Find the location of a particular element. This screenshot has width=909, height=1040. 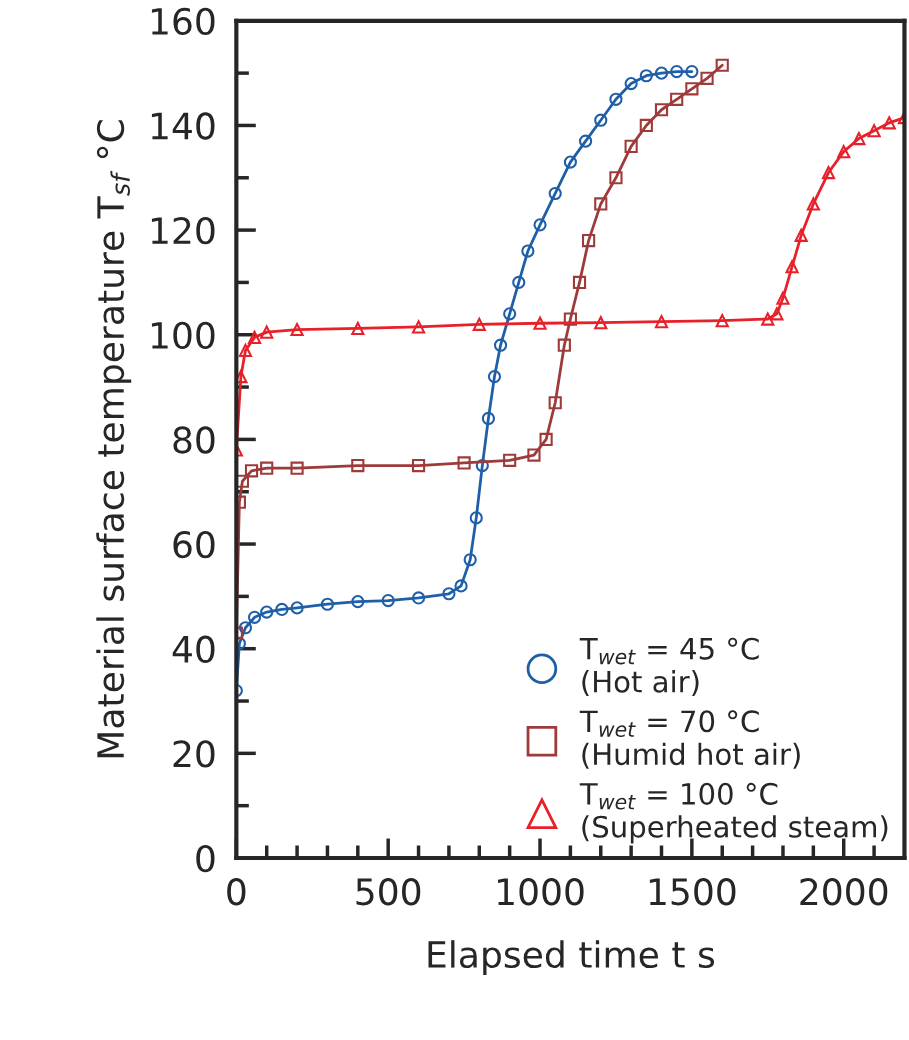

y-tick-label: 160 is located at coordinates (183, 21).